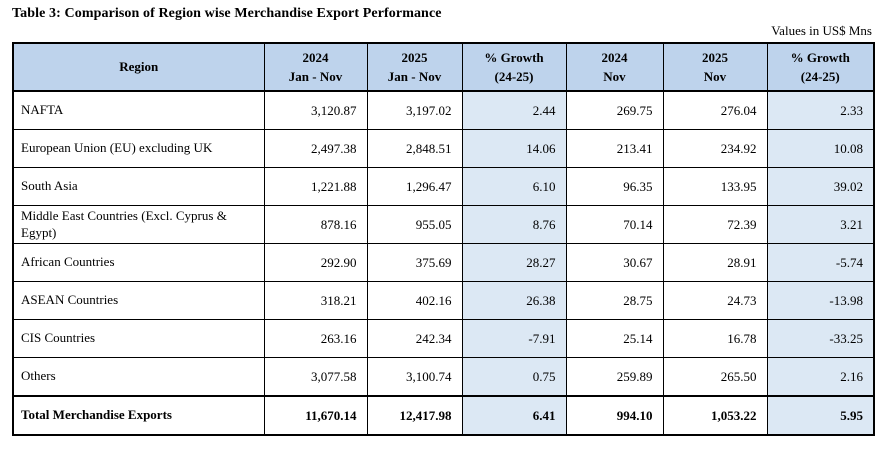 This screenshot has width=885, height=457. Describe the element at coordinates (414, 415) in the screenshot. I see `cell-total-value: 12,417.98` at that location.